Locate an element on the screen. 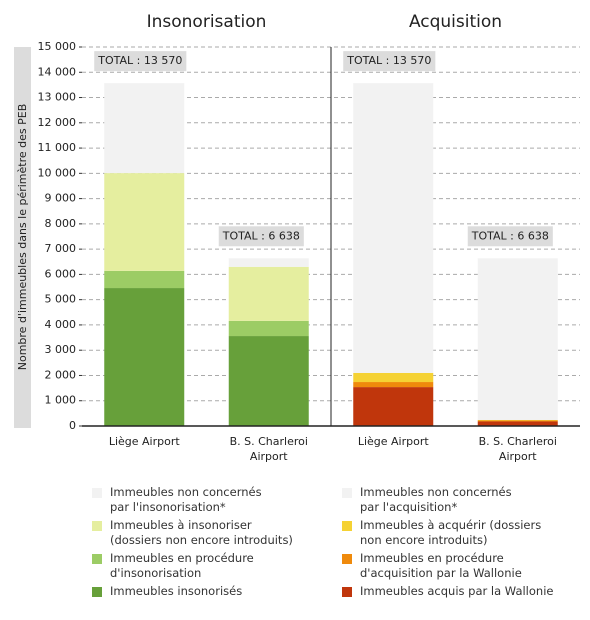 This screenshot has height=620, width=590. y-label-box is located at coordinates (22, 237).